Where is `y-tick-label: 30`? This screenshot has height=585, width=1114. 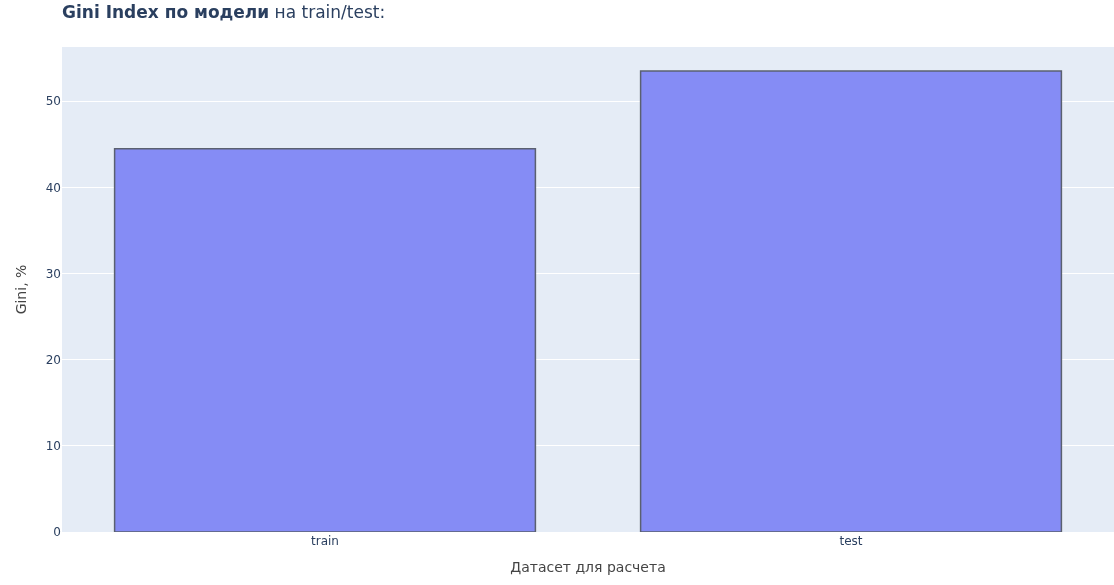 y-tick-label: 30 is located at coordinates (53, 273).